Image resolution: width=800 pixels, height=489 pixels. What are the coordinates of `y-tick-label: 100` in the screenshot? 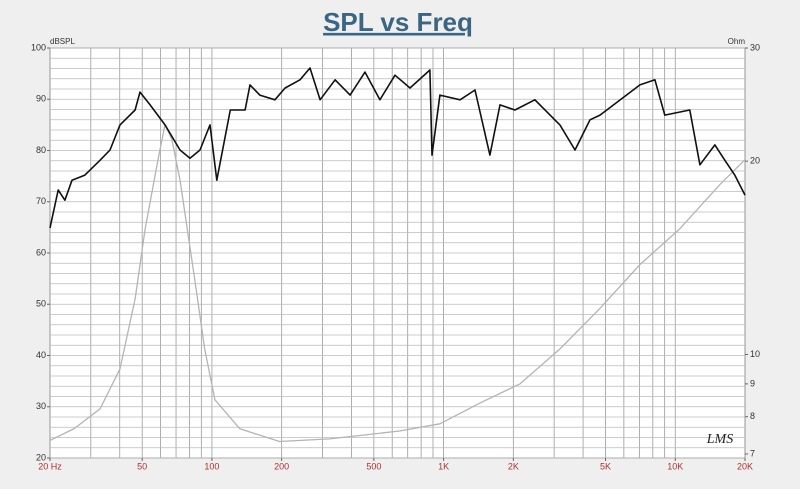 It's located at (38, 47).